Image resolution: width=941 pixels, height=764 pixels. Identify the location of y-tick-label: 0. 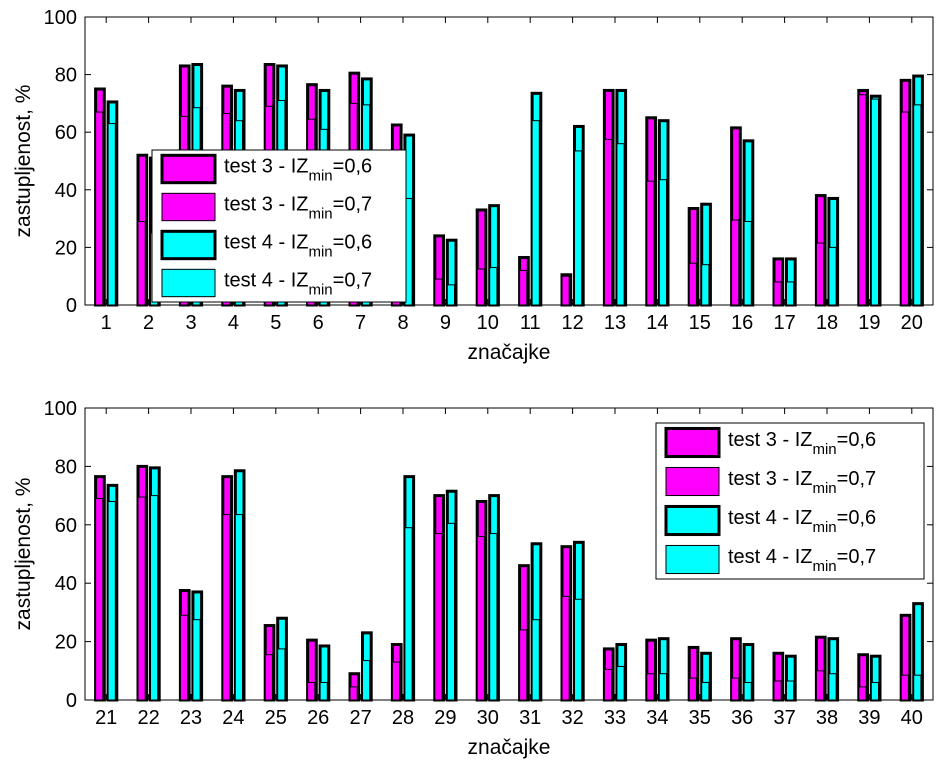
(71, 701).